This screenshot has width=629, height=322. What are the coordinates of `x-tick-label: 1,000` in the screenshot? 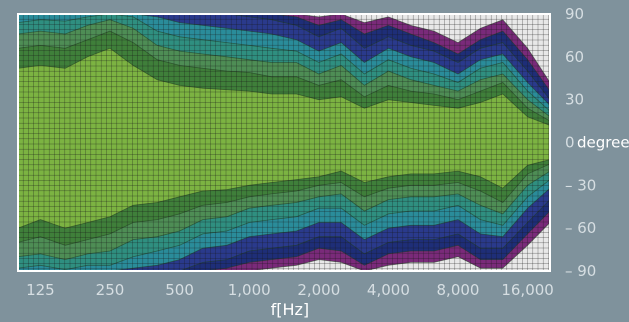 It's located at (249, 290).